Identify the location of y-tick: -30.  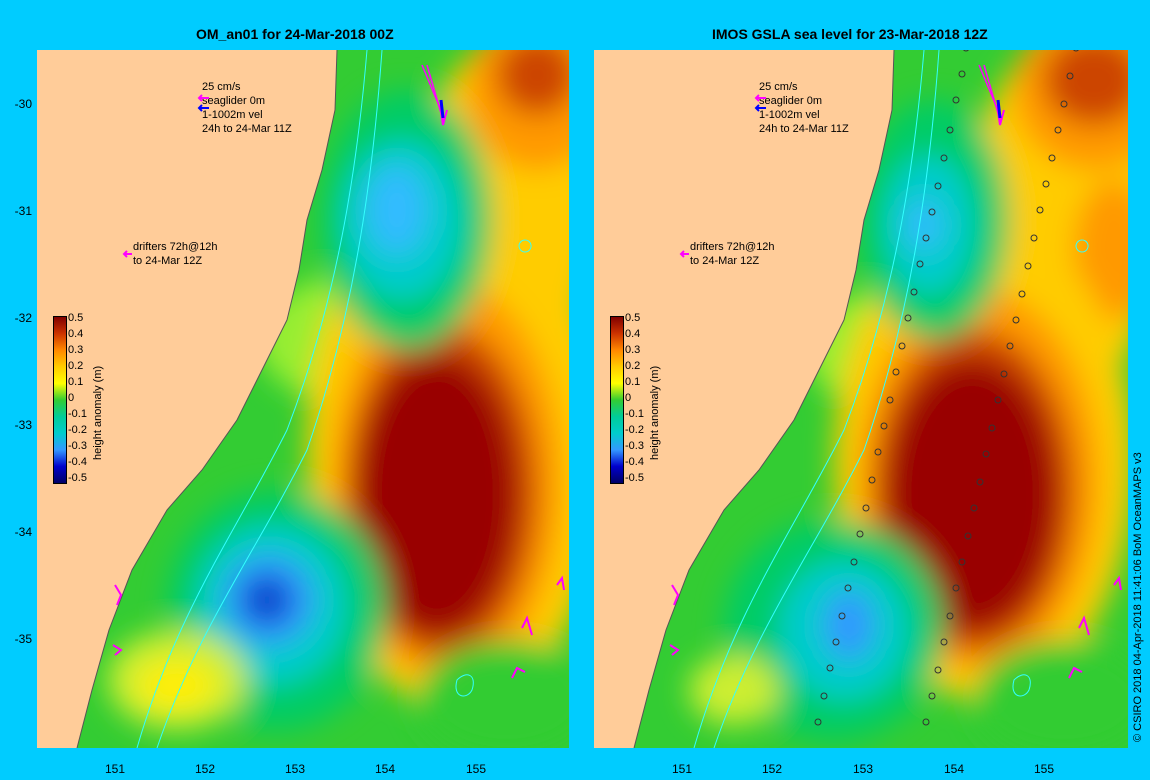
(23, 104).